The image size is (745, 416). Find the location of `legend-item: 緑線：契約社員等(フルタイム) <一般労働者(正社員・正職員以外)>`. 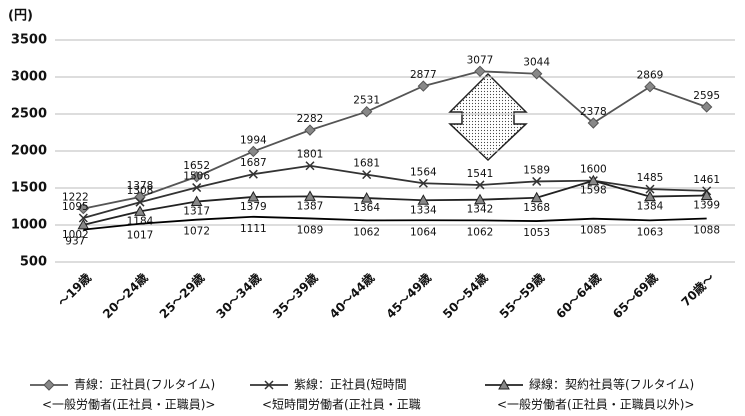

legend-item: 緑線：契約社員等(フルタイム) <一般労働者(正社員・正職員以外)> is located at coordinates (589, 394).